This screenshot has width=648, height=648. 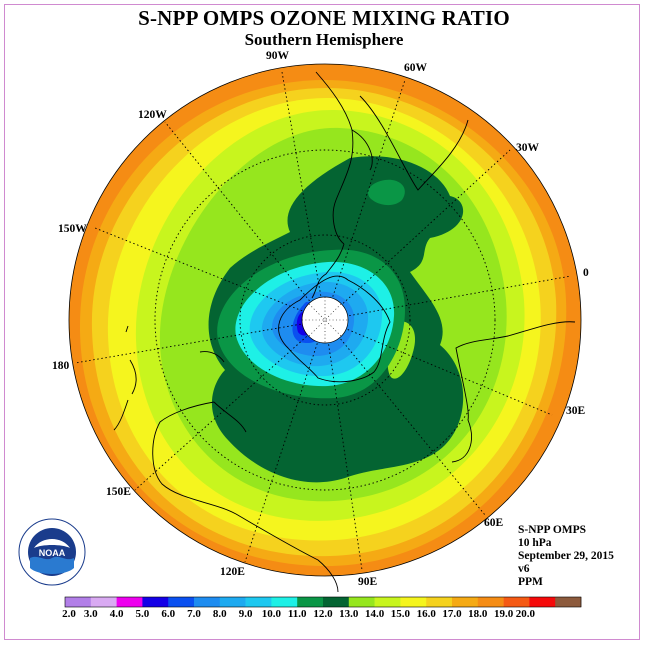 I want to click on africa-coast, so click(x=513, y=392).